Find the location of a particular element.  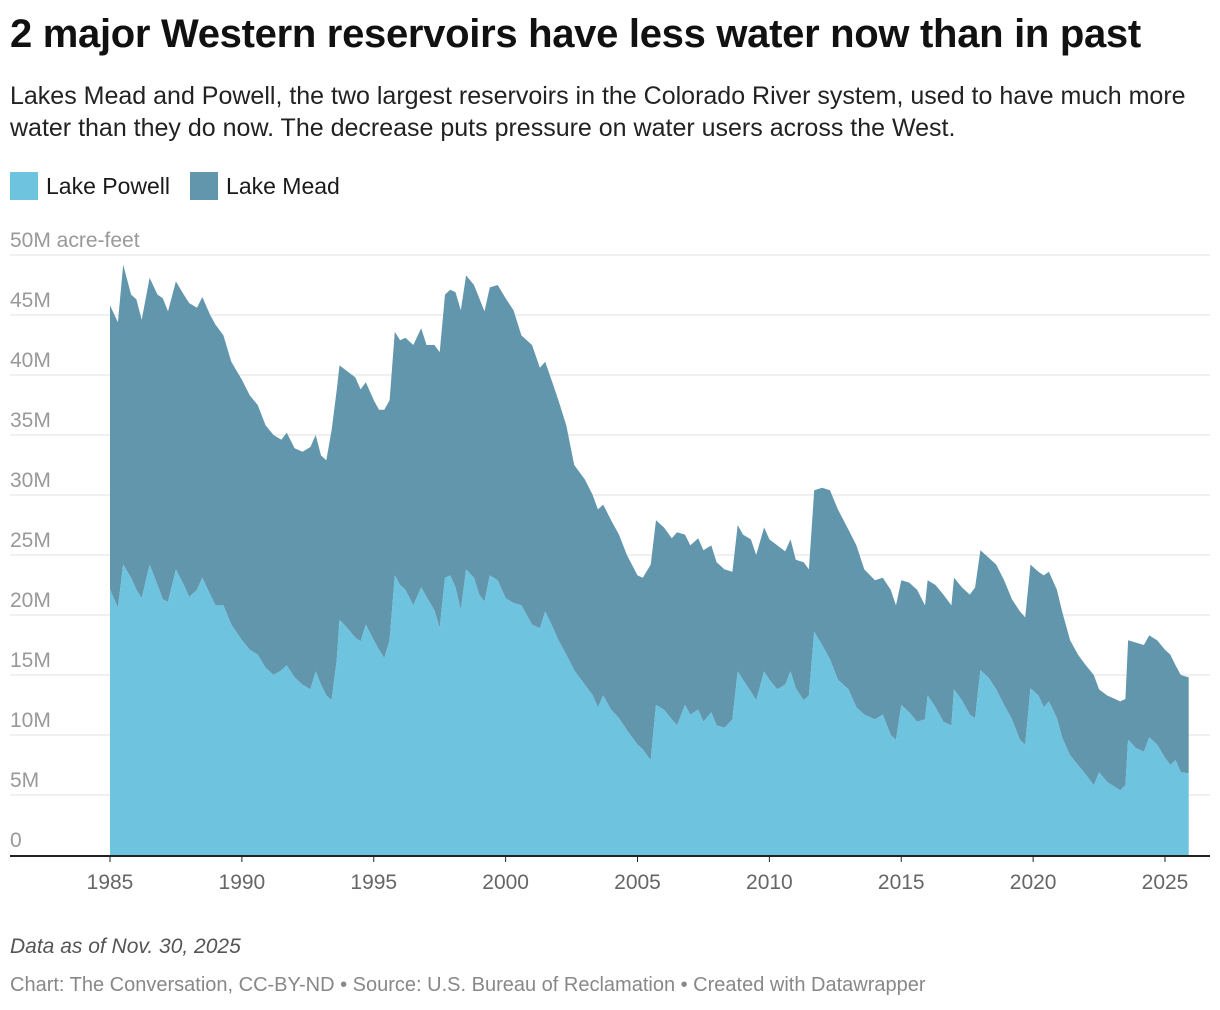

legend-item-lake-powell: Lake Powell is located at coordinates (90, 186).